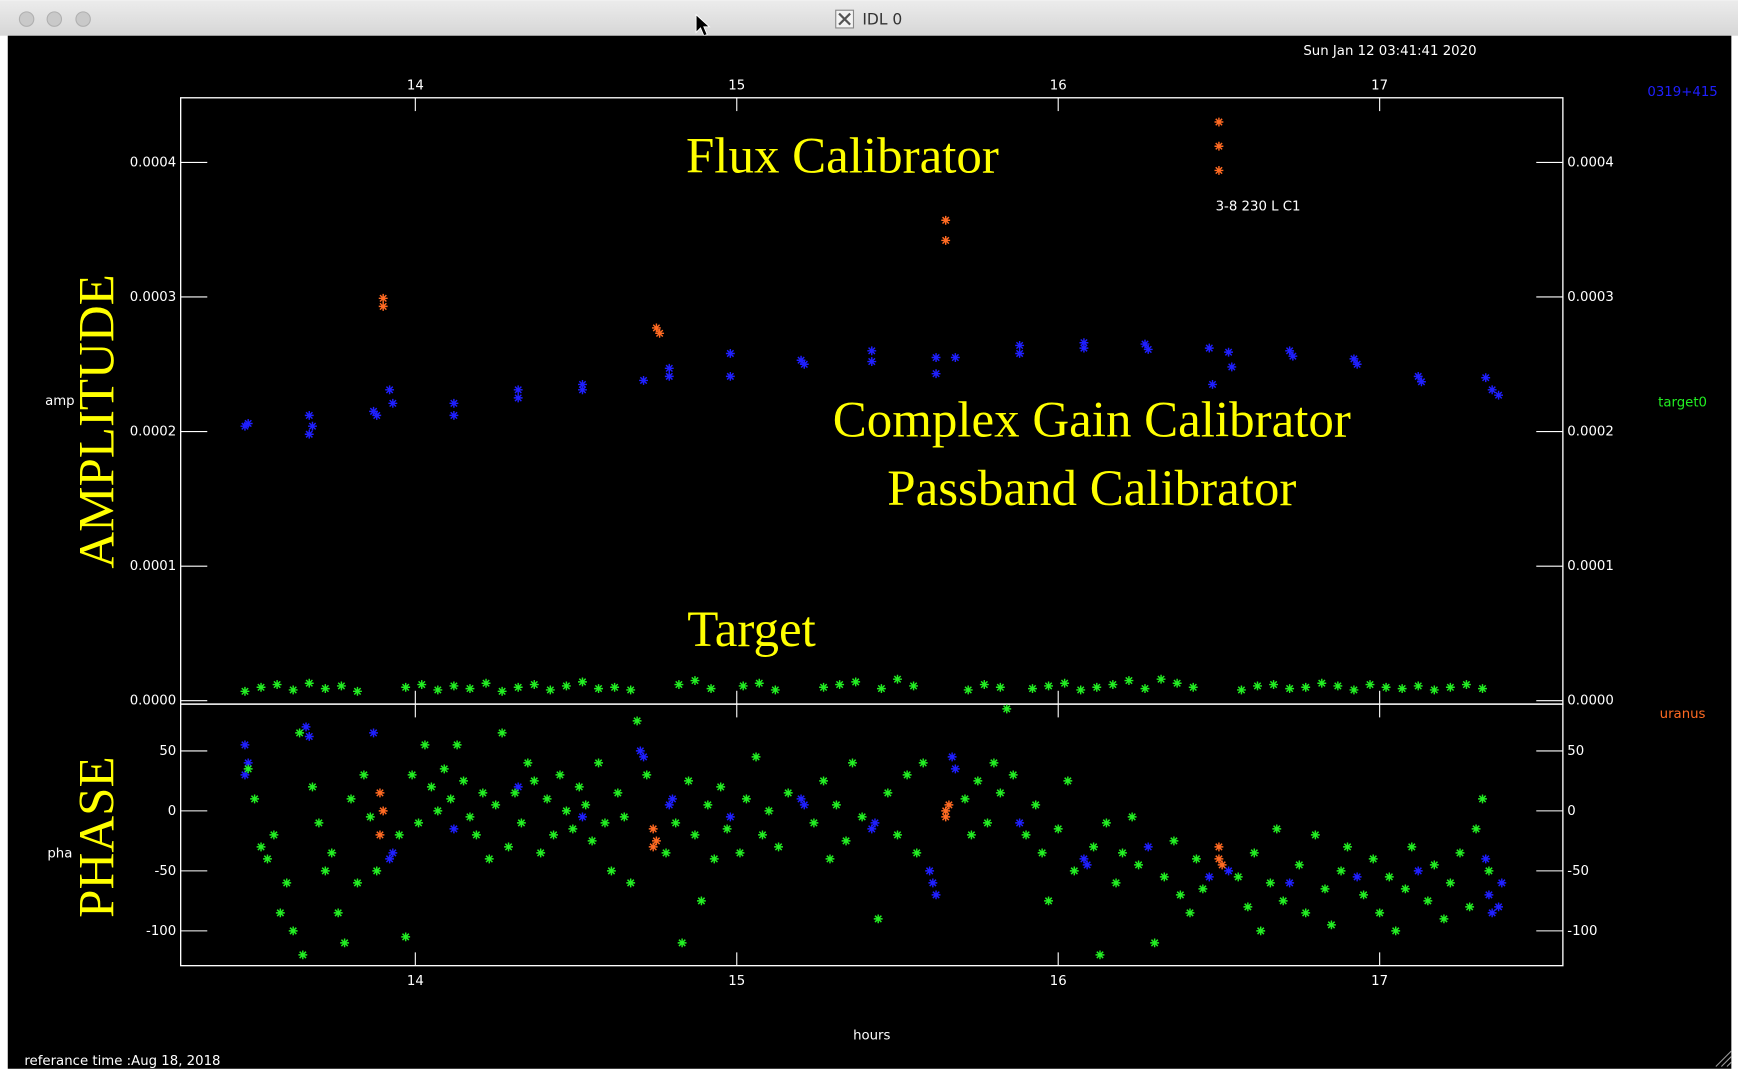  I want to click on x11-icon-glyph, so click(844, 19).